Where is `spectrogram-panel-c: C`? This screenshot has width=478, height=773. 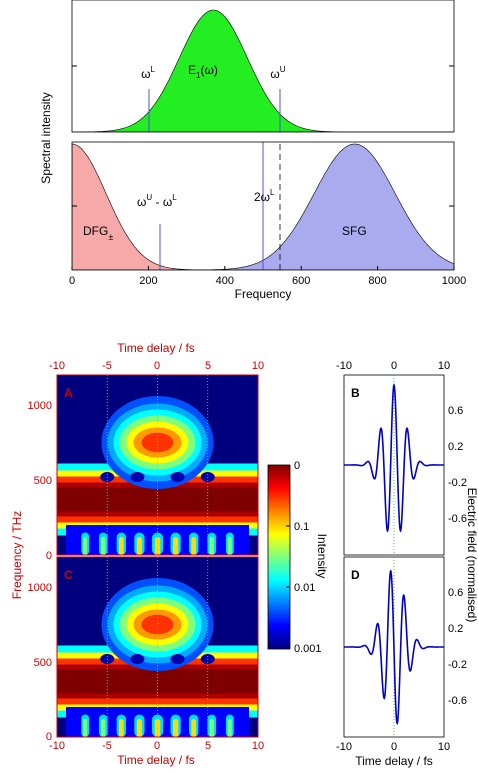 spectrogram-panel-c: C is located at coordinates (157, 647).